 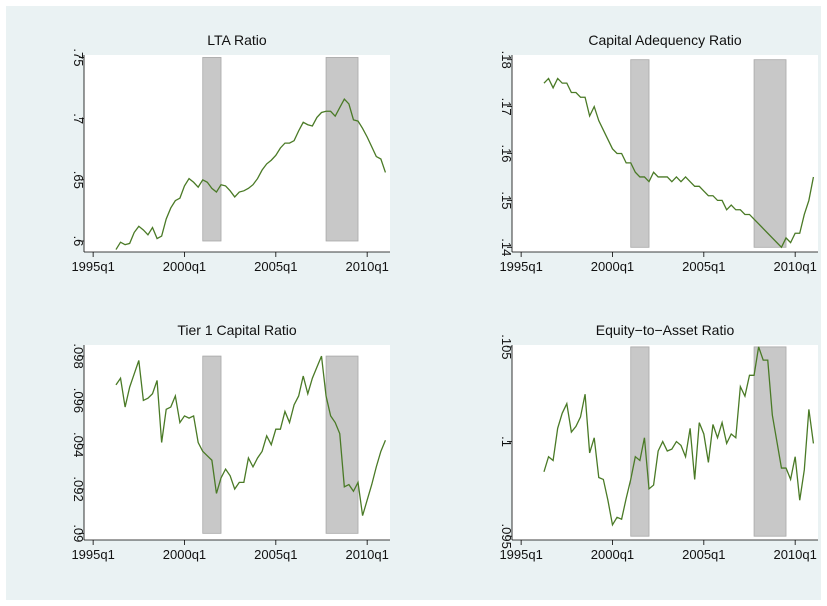 I want to click on panel-title: Capital Adequency Ratio, so click(x=665, y=40).